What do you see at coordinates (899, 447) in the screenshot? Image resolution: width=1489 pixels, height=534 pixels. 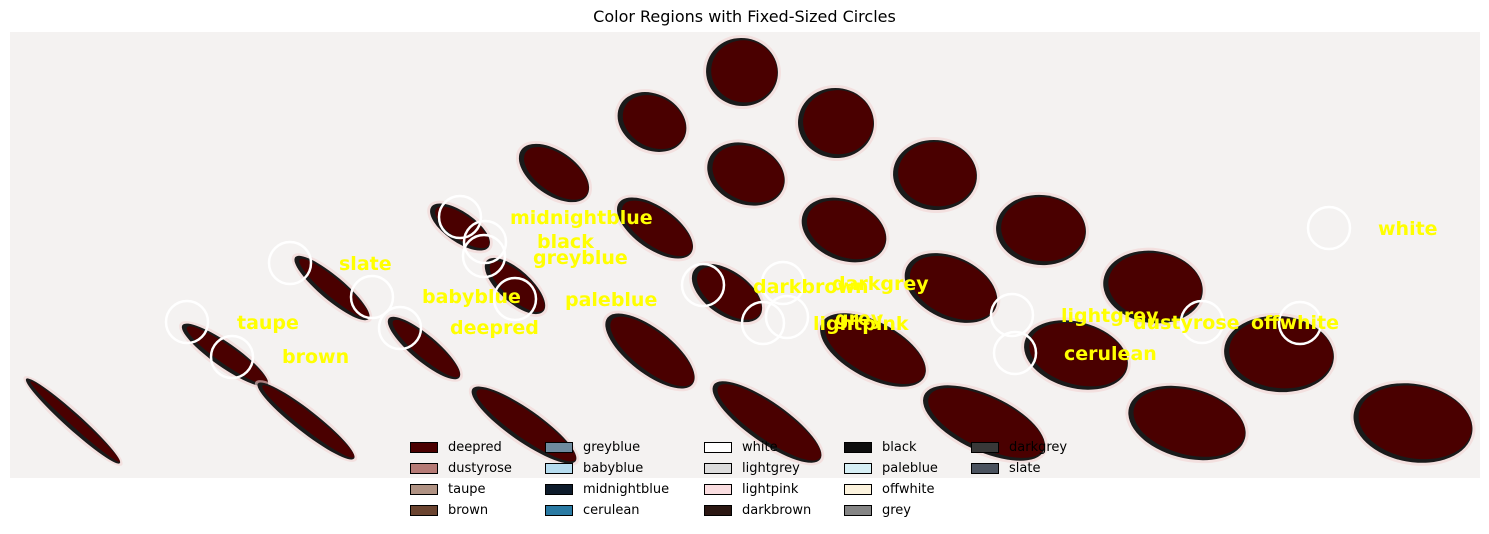 I see `legend-label-black: black` at bounding box center [899, 447].